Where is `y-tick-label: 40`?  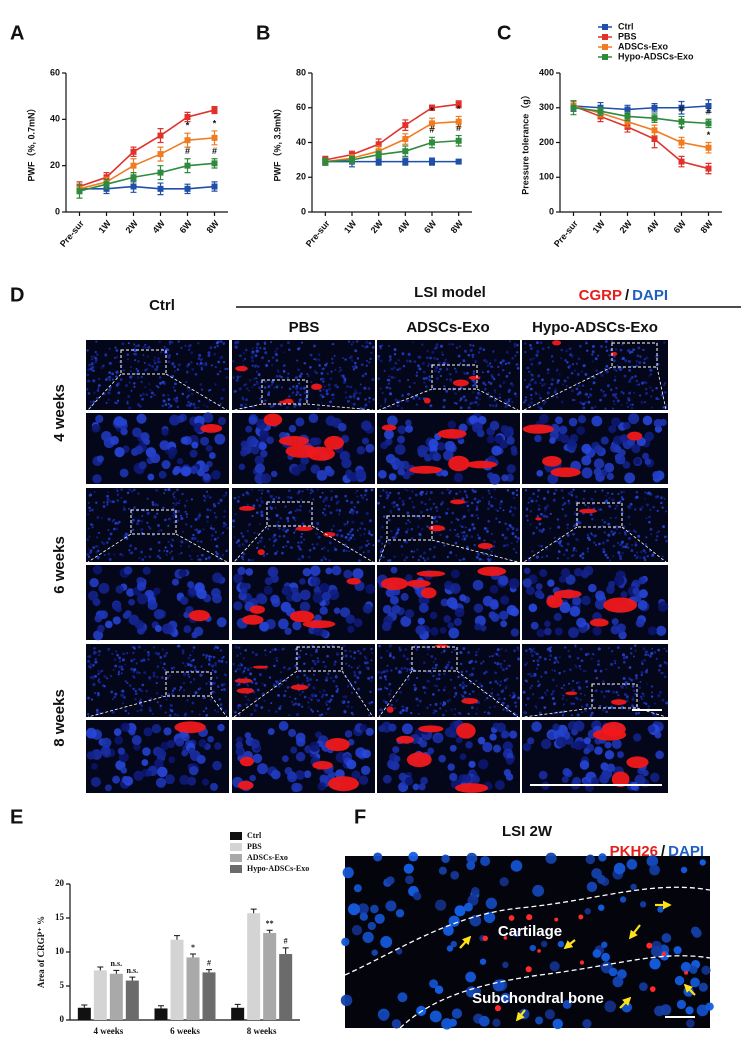 y-tick-label: 40 is located at coordinates (301, 142).